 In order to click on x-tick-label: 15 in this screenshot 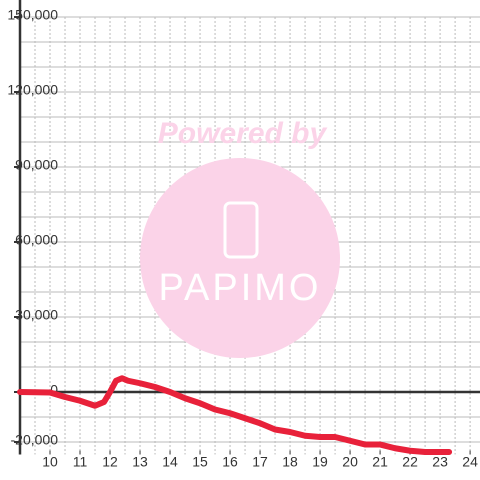, I will do `click(200, 462)`.